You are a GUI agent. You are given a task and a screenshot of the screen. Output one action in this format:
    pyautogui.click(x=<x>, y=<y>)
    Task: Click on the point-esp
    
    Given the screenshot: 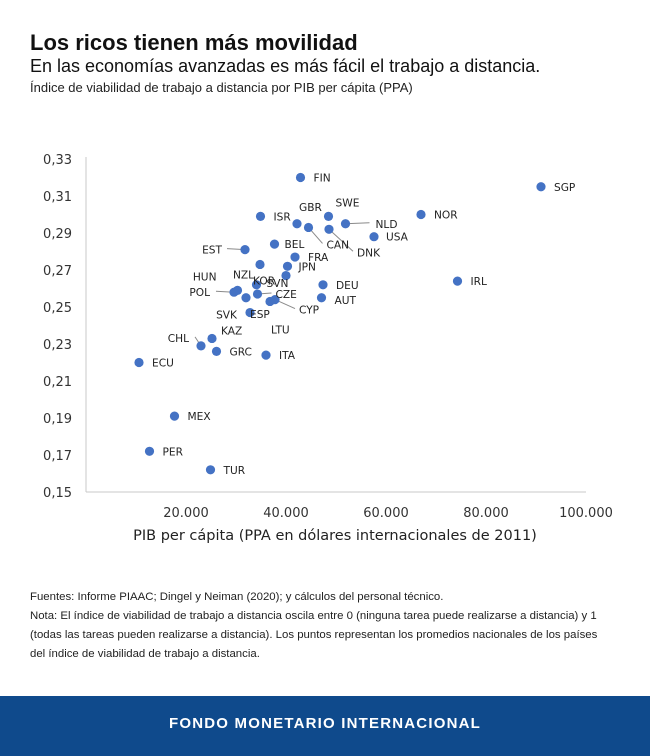 What is the action you would take?
    pyautogui.click(x=246, y=298)
    